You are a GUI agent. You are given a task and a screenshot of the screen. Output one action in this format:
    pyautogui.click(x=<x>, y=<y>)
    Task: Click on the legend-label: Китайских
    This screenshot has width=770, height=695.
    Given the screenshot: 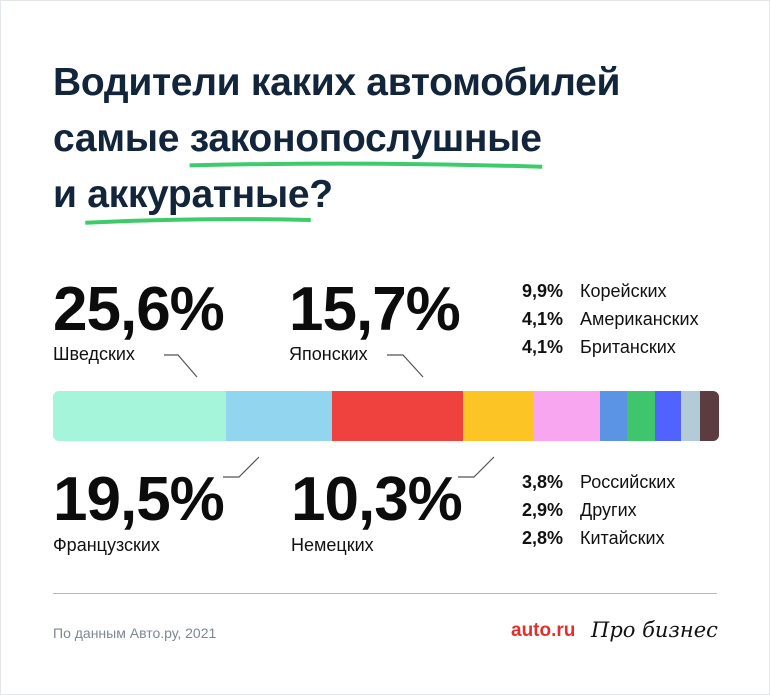 What is the action you would take?
    pyautogui.click(x=622, y=538)
    